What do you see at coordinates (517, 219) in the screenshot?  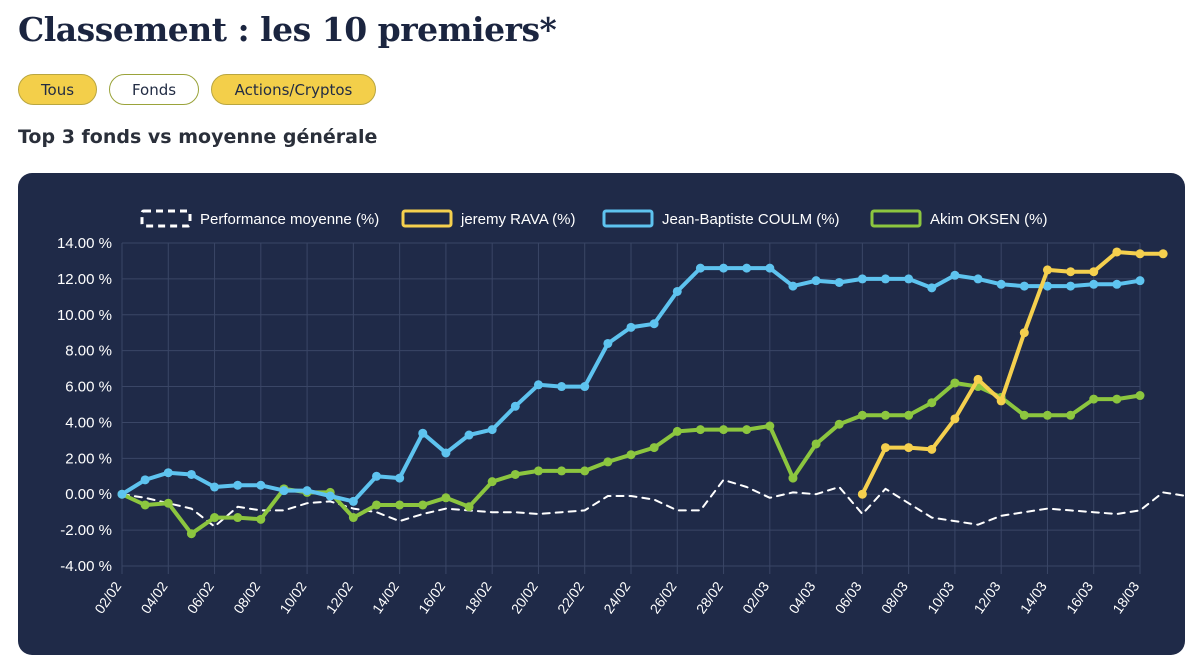 I see `legend-label: jeremy RAVA (%)` at bounding box center [517, 219].